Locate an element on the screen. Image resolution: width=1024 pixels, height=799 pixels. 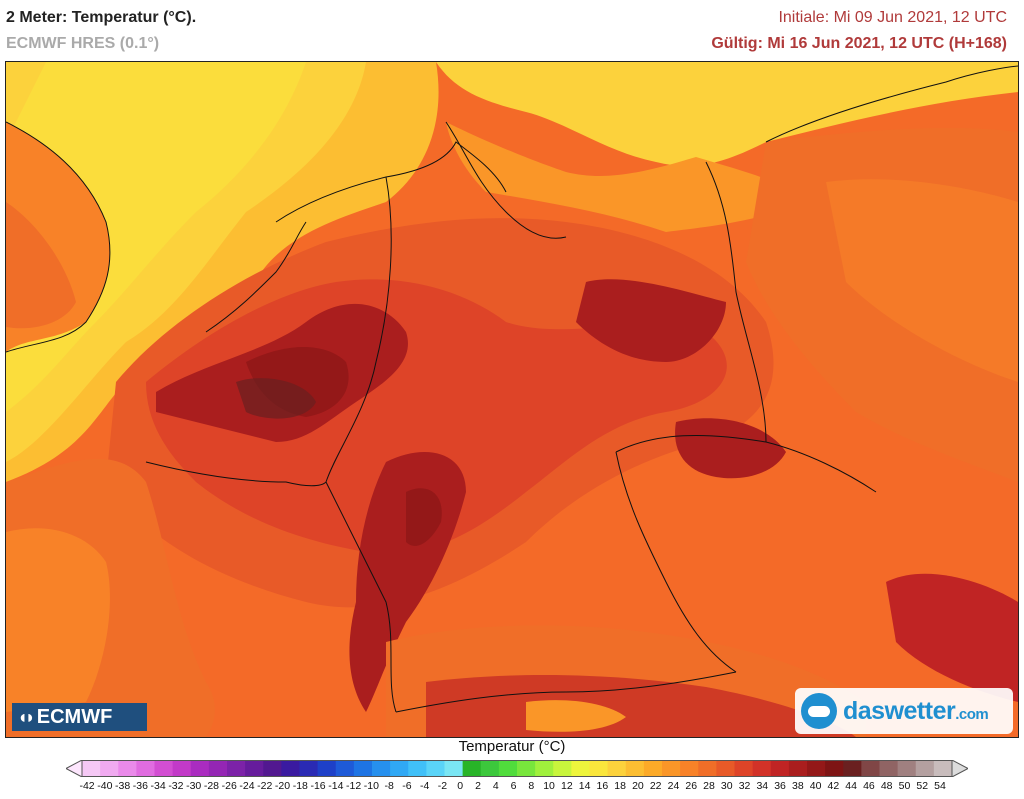
colorbar-tick-label: -10 is located at coordinates (371, 786).